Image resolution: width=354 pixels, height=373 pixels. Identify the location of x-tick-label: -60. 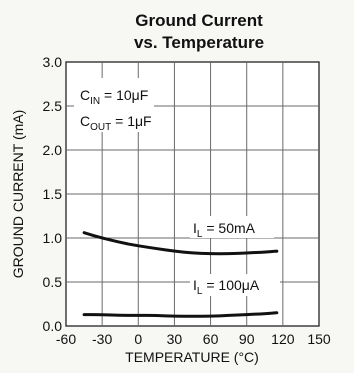
(66, 339).